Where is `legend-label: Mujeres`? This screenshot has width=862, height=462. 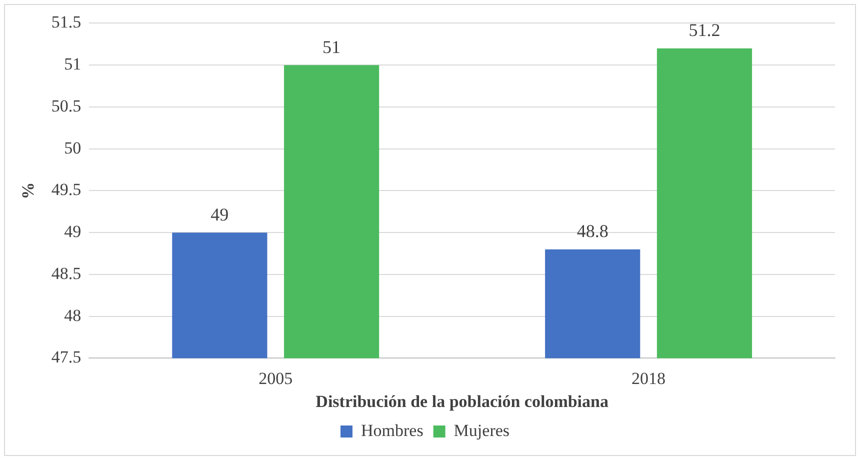
legend-label: Mujeres is located at coordinates (482, 430).